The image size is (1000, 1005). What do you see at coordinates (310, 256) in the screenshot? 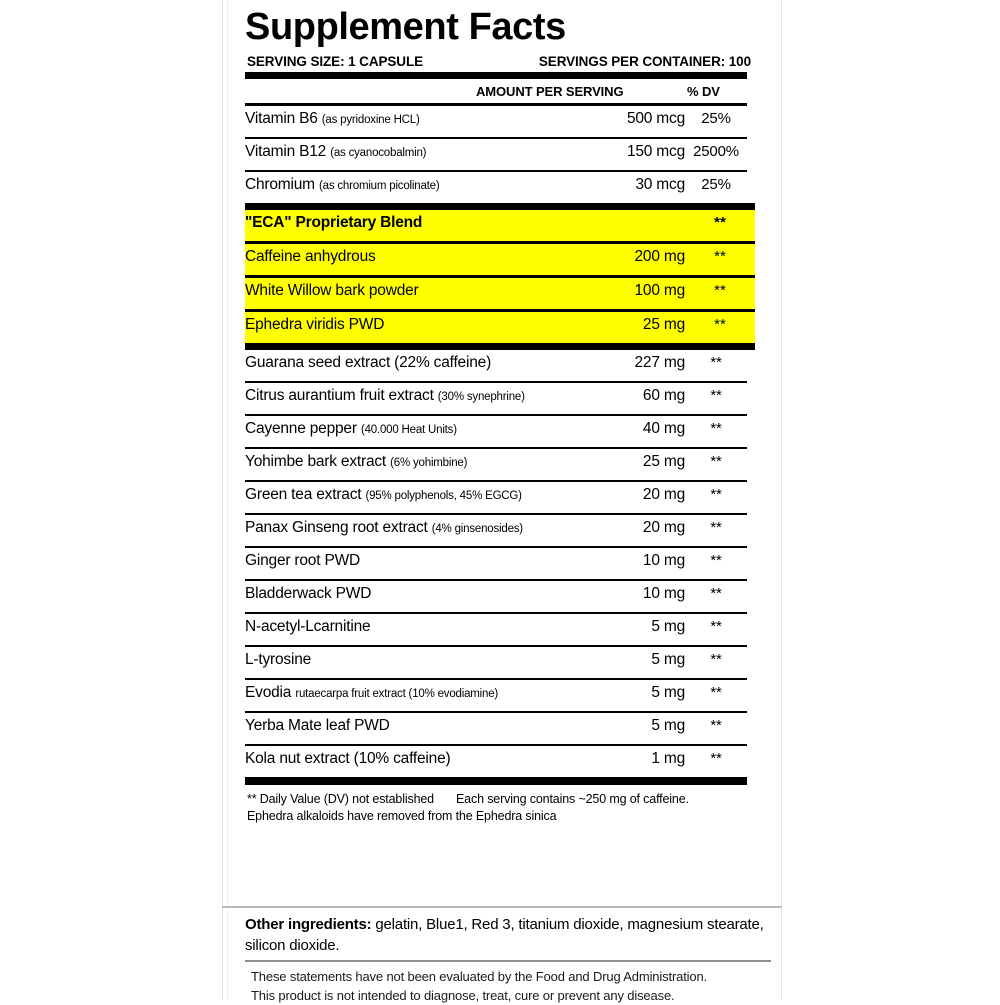
I see `ingredient-name: Caffeine anhydrous` at bounding box center [310, 256].